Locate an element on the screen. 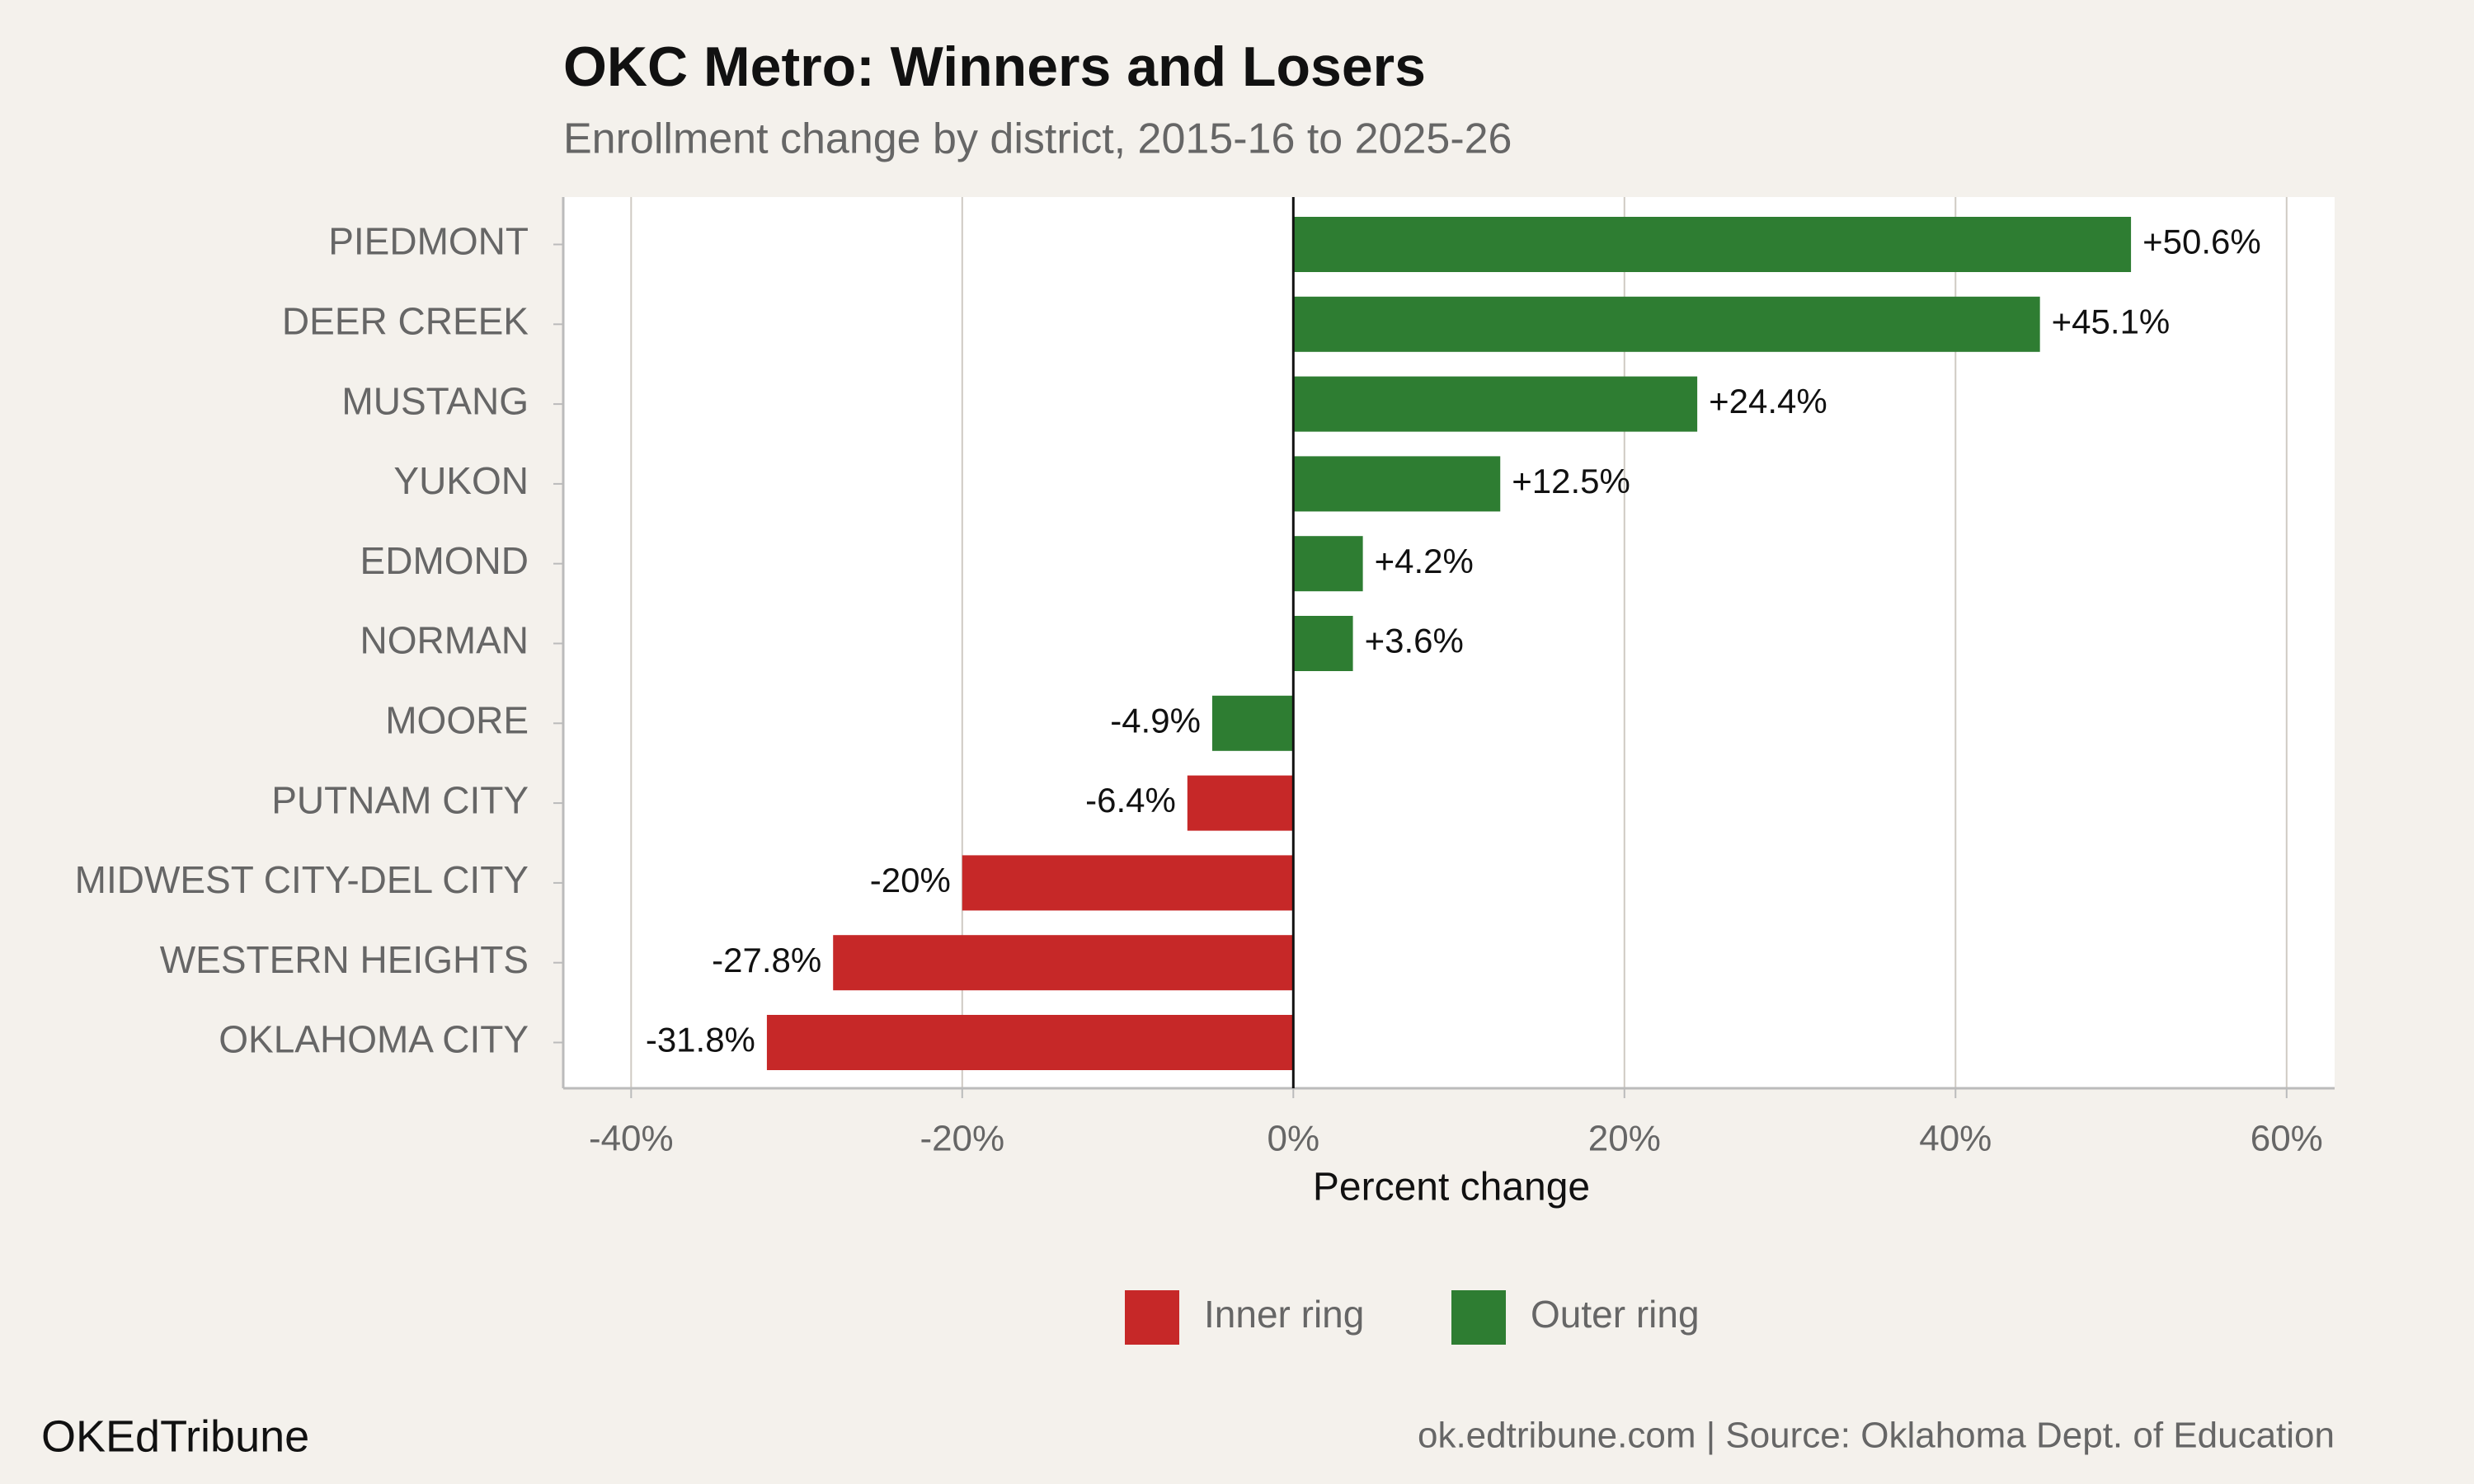 The height and width of the screenshot is (1484, 2474). y-tick-label: DEER CREEK is located at coordinates (405, 320).